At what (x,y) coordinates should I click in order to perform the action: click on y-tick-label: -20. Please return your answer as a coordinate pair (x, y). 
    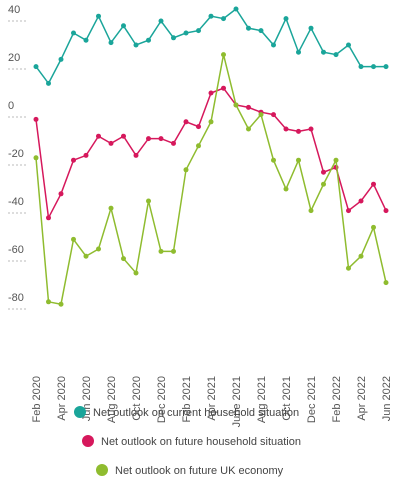
    Looking at the image, I should click on (16, 154).